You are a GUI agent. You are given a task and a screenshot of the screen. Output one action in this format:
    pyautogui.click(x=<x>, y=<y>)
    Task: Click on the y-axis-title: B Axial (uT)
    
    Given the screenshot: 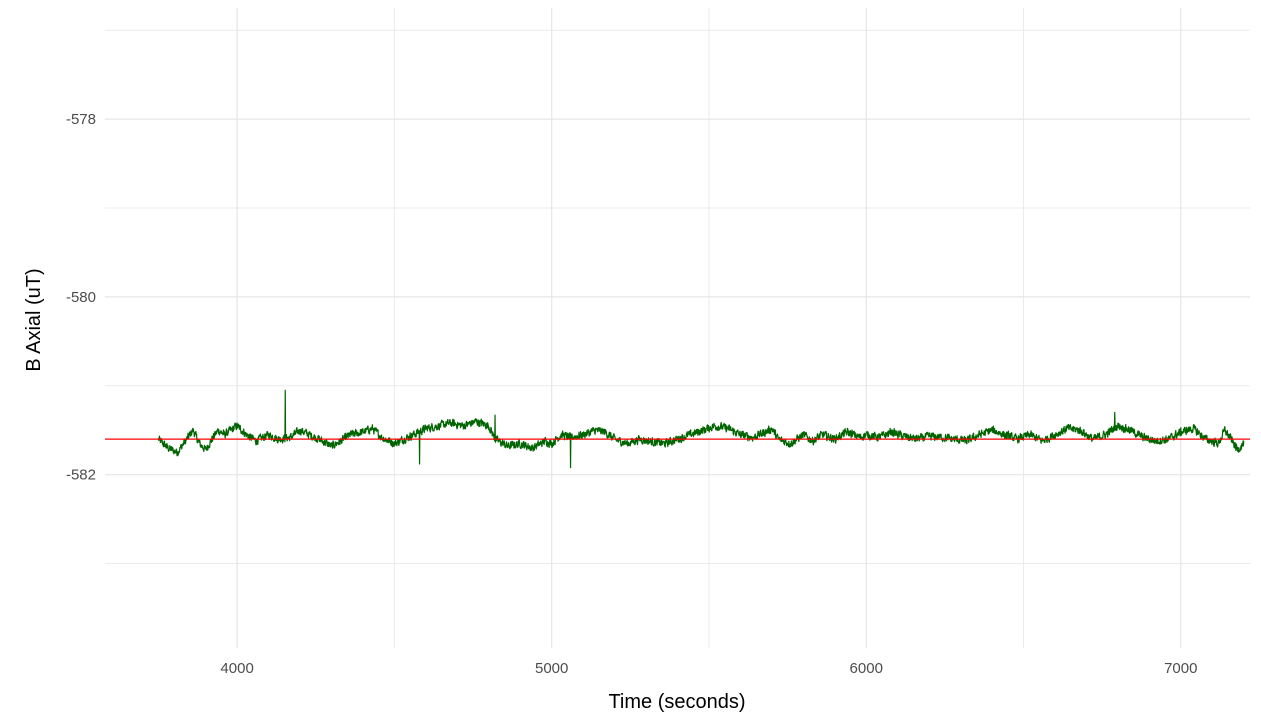 What is the action you would take?
    pyautogui.click(x=34, y=319)
    